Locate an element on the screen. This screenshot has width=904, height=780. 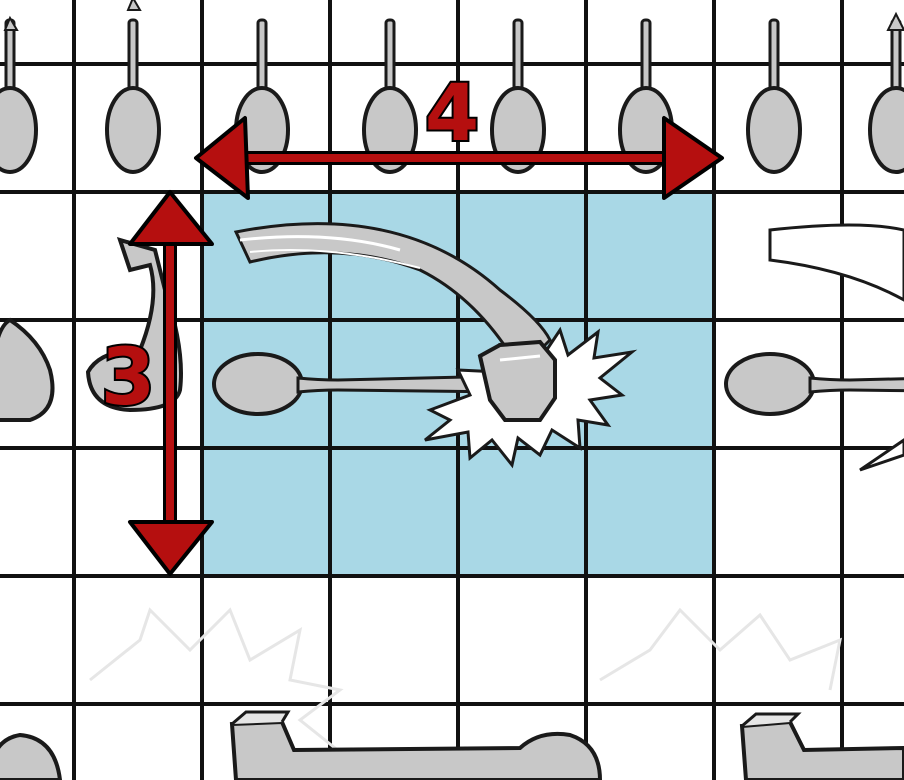
width-label: 4 is located at coordinates (452, 114).